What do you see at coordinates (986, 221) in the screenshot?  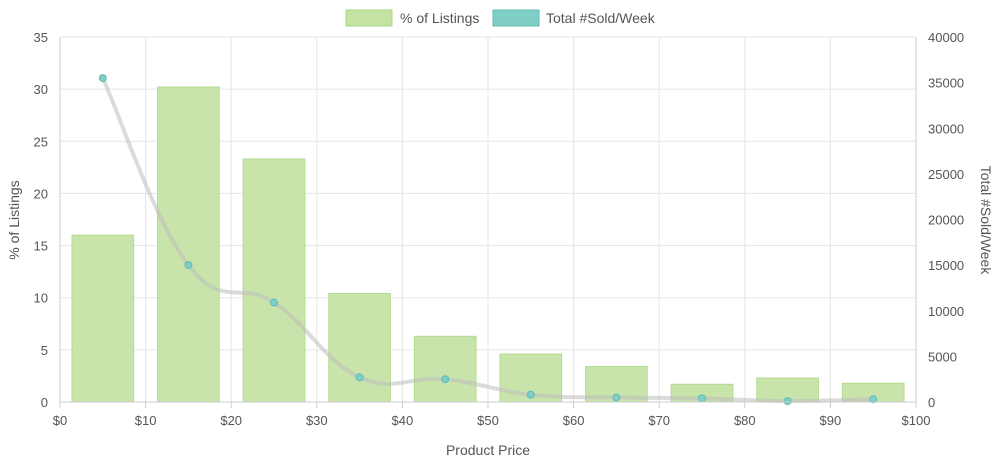 I see `y-axis-right-title: Total #Sold/Week` at bounding box center [986, 221].